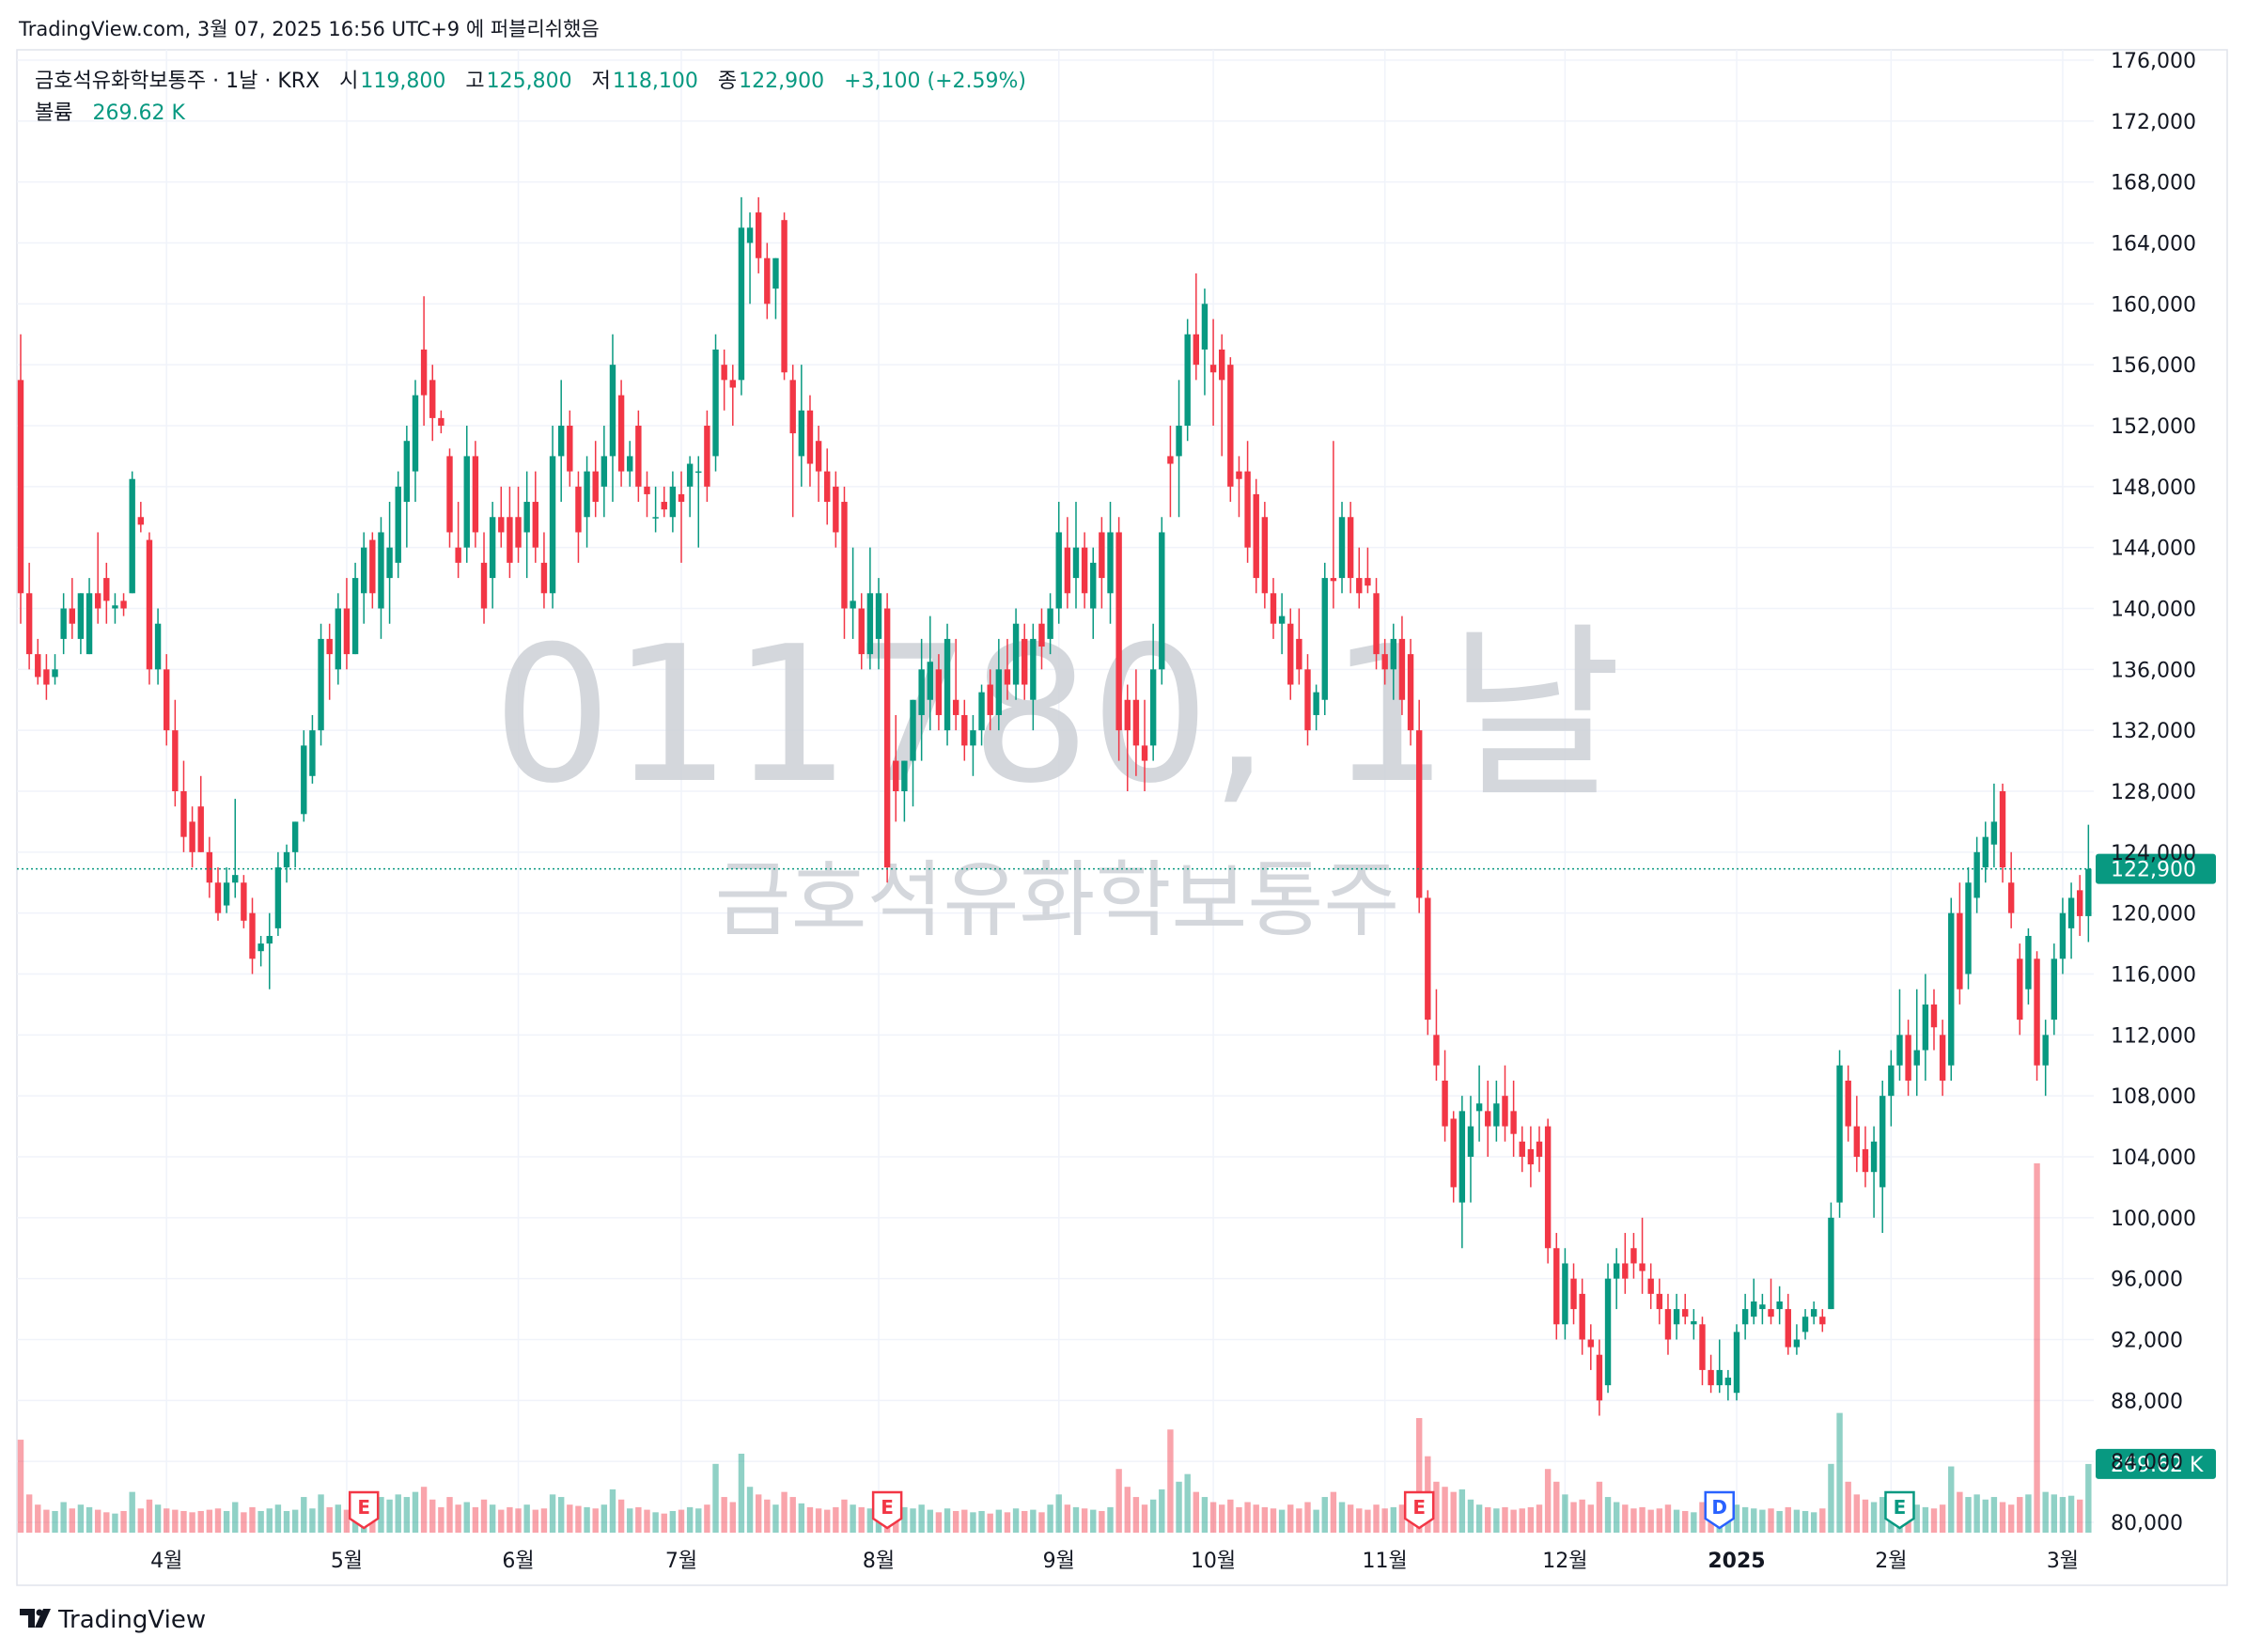 The image size is (2246, 1652). Describe the element at coordinates (2153, 305) in the screenshot. I see `y-tick-label: 160,000` at that location.